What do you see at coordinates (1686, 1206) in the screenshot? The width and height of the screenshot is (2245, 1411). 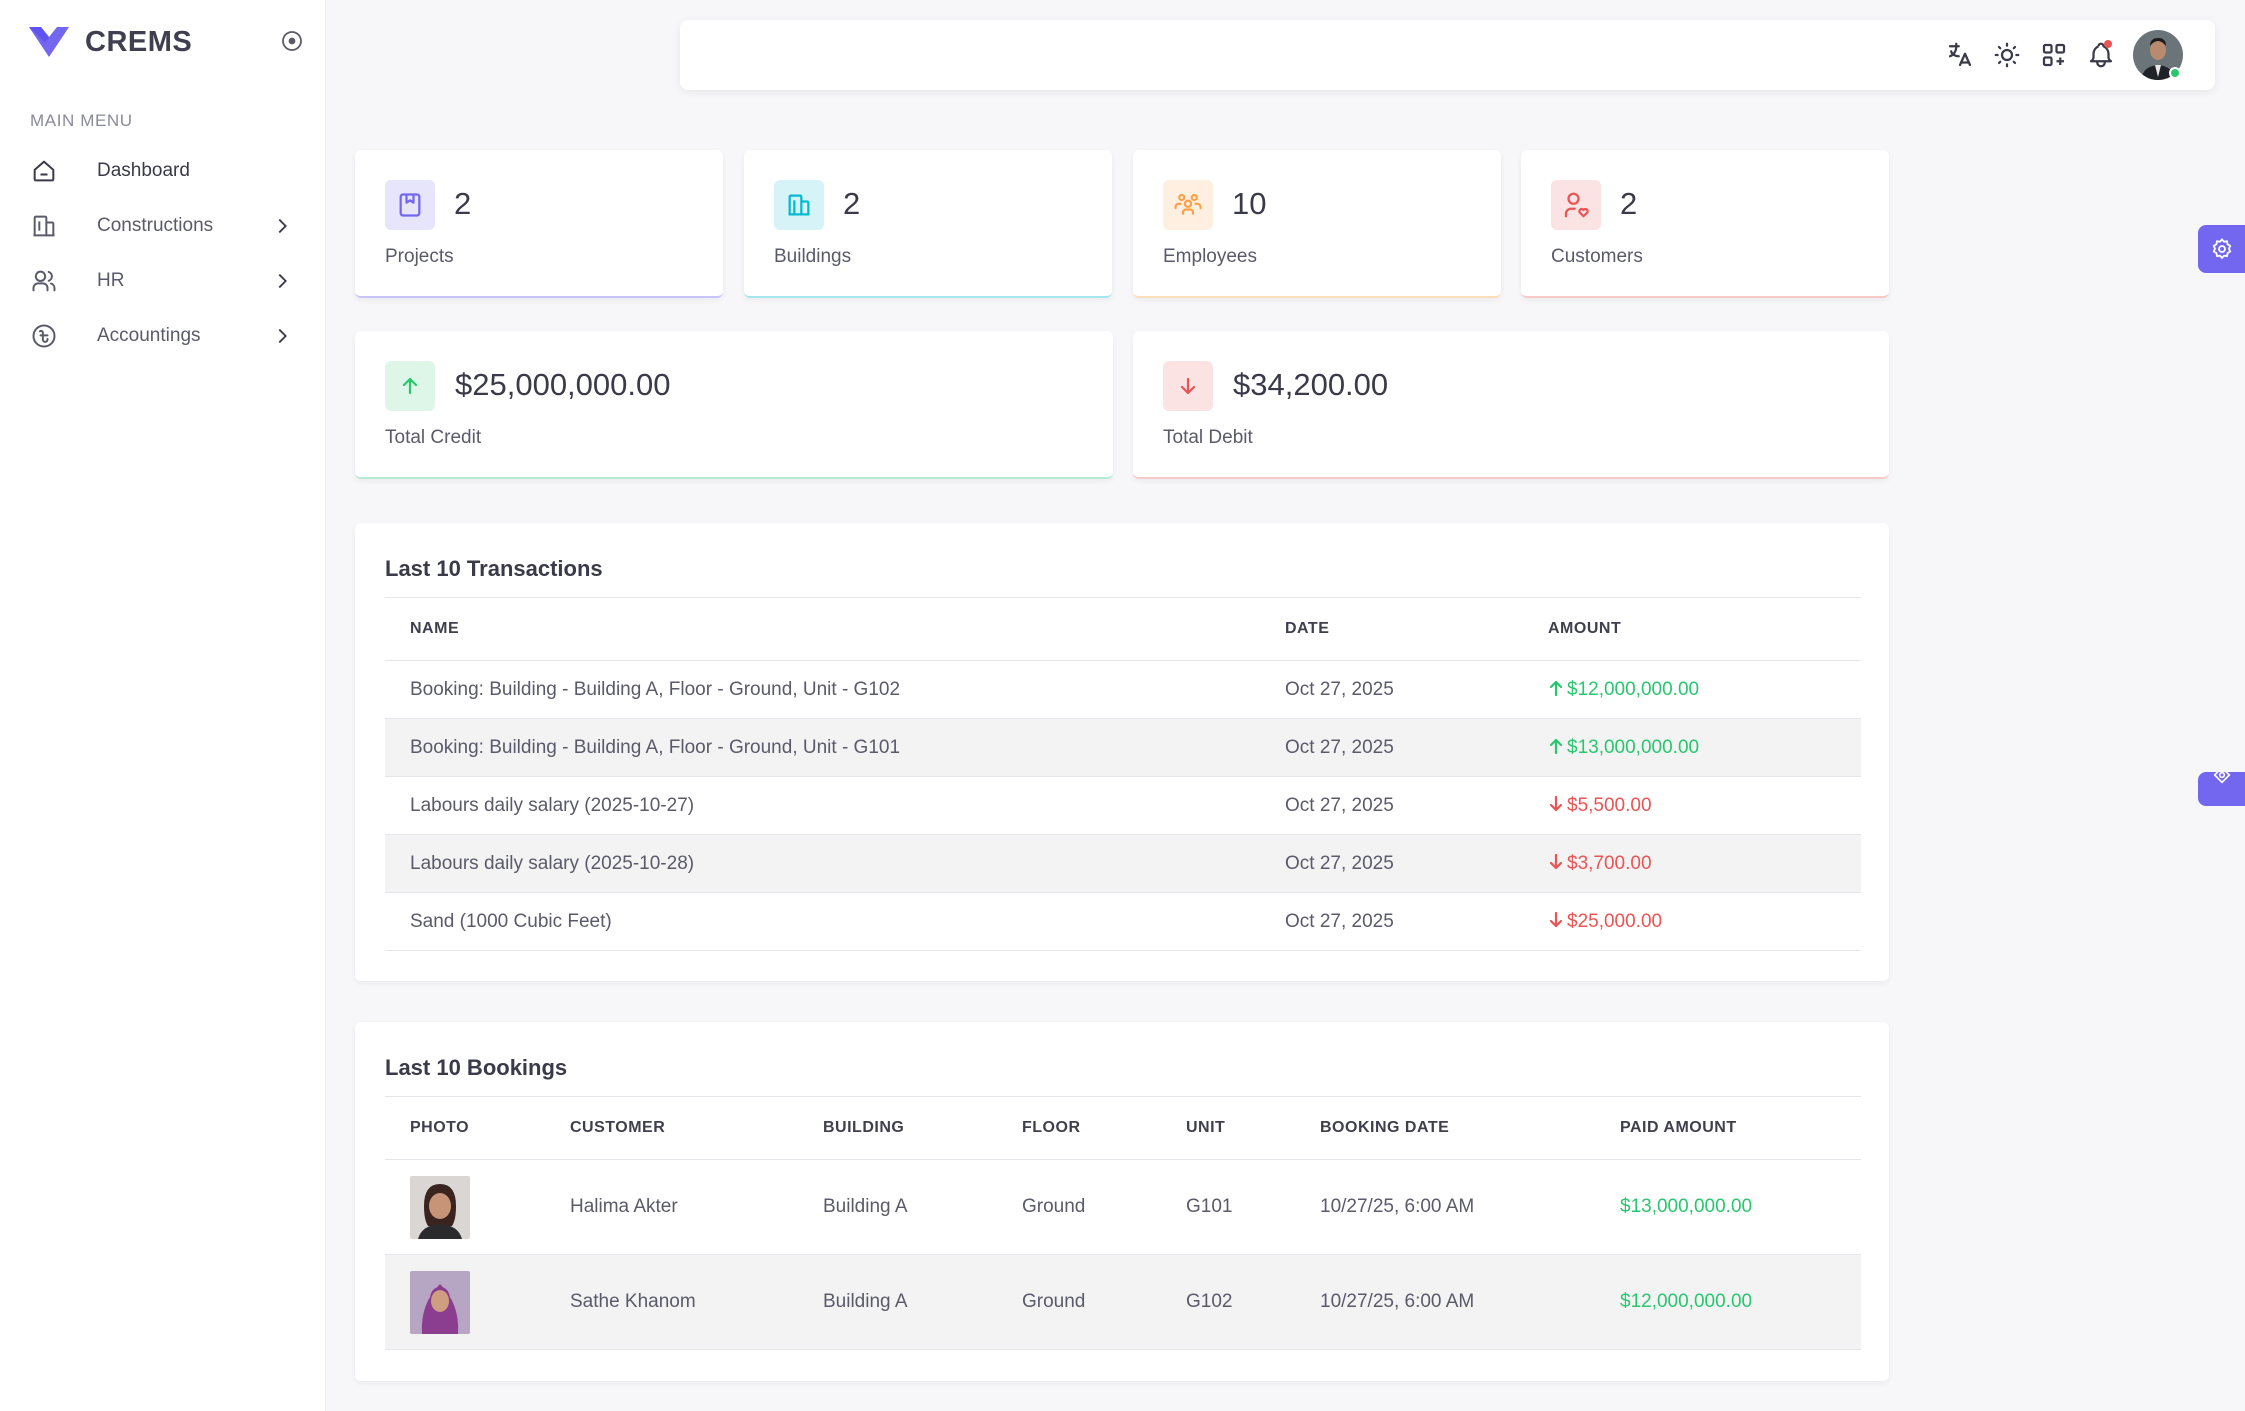 I see `booking-paid-amount: $13,000,000.00` at bounding box center [1686, 1206].